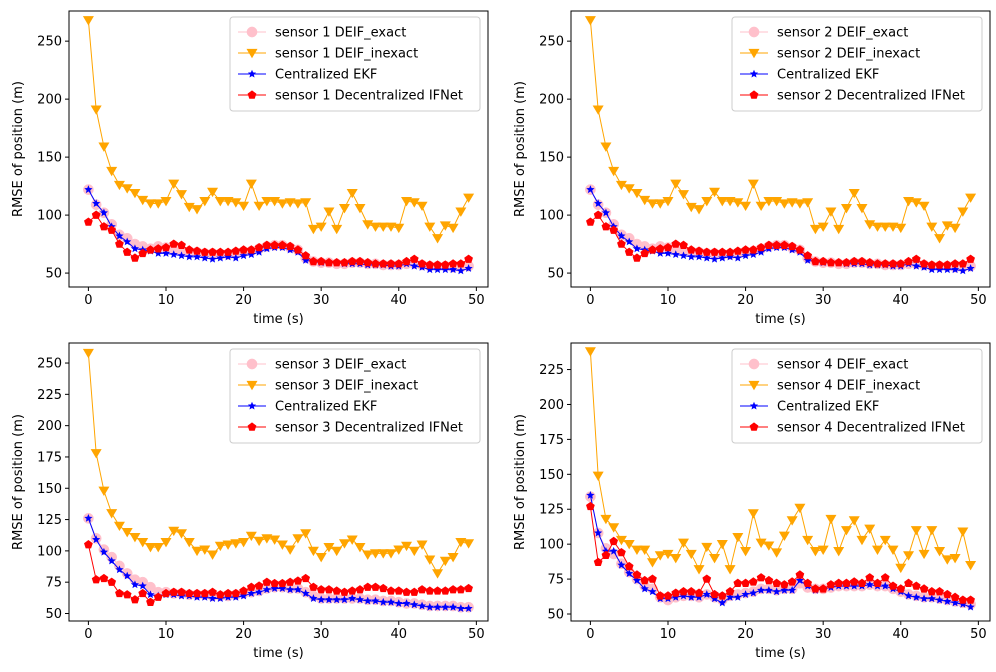  I want to click on legend-item: sensor 1 DEIF_exact, so click(322, 33).